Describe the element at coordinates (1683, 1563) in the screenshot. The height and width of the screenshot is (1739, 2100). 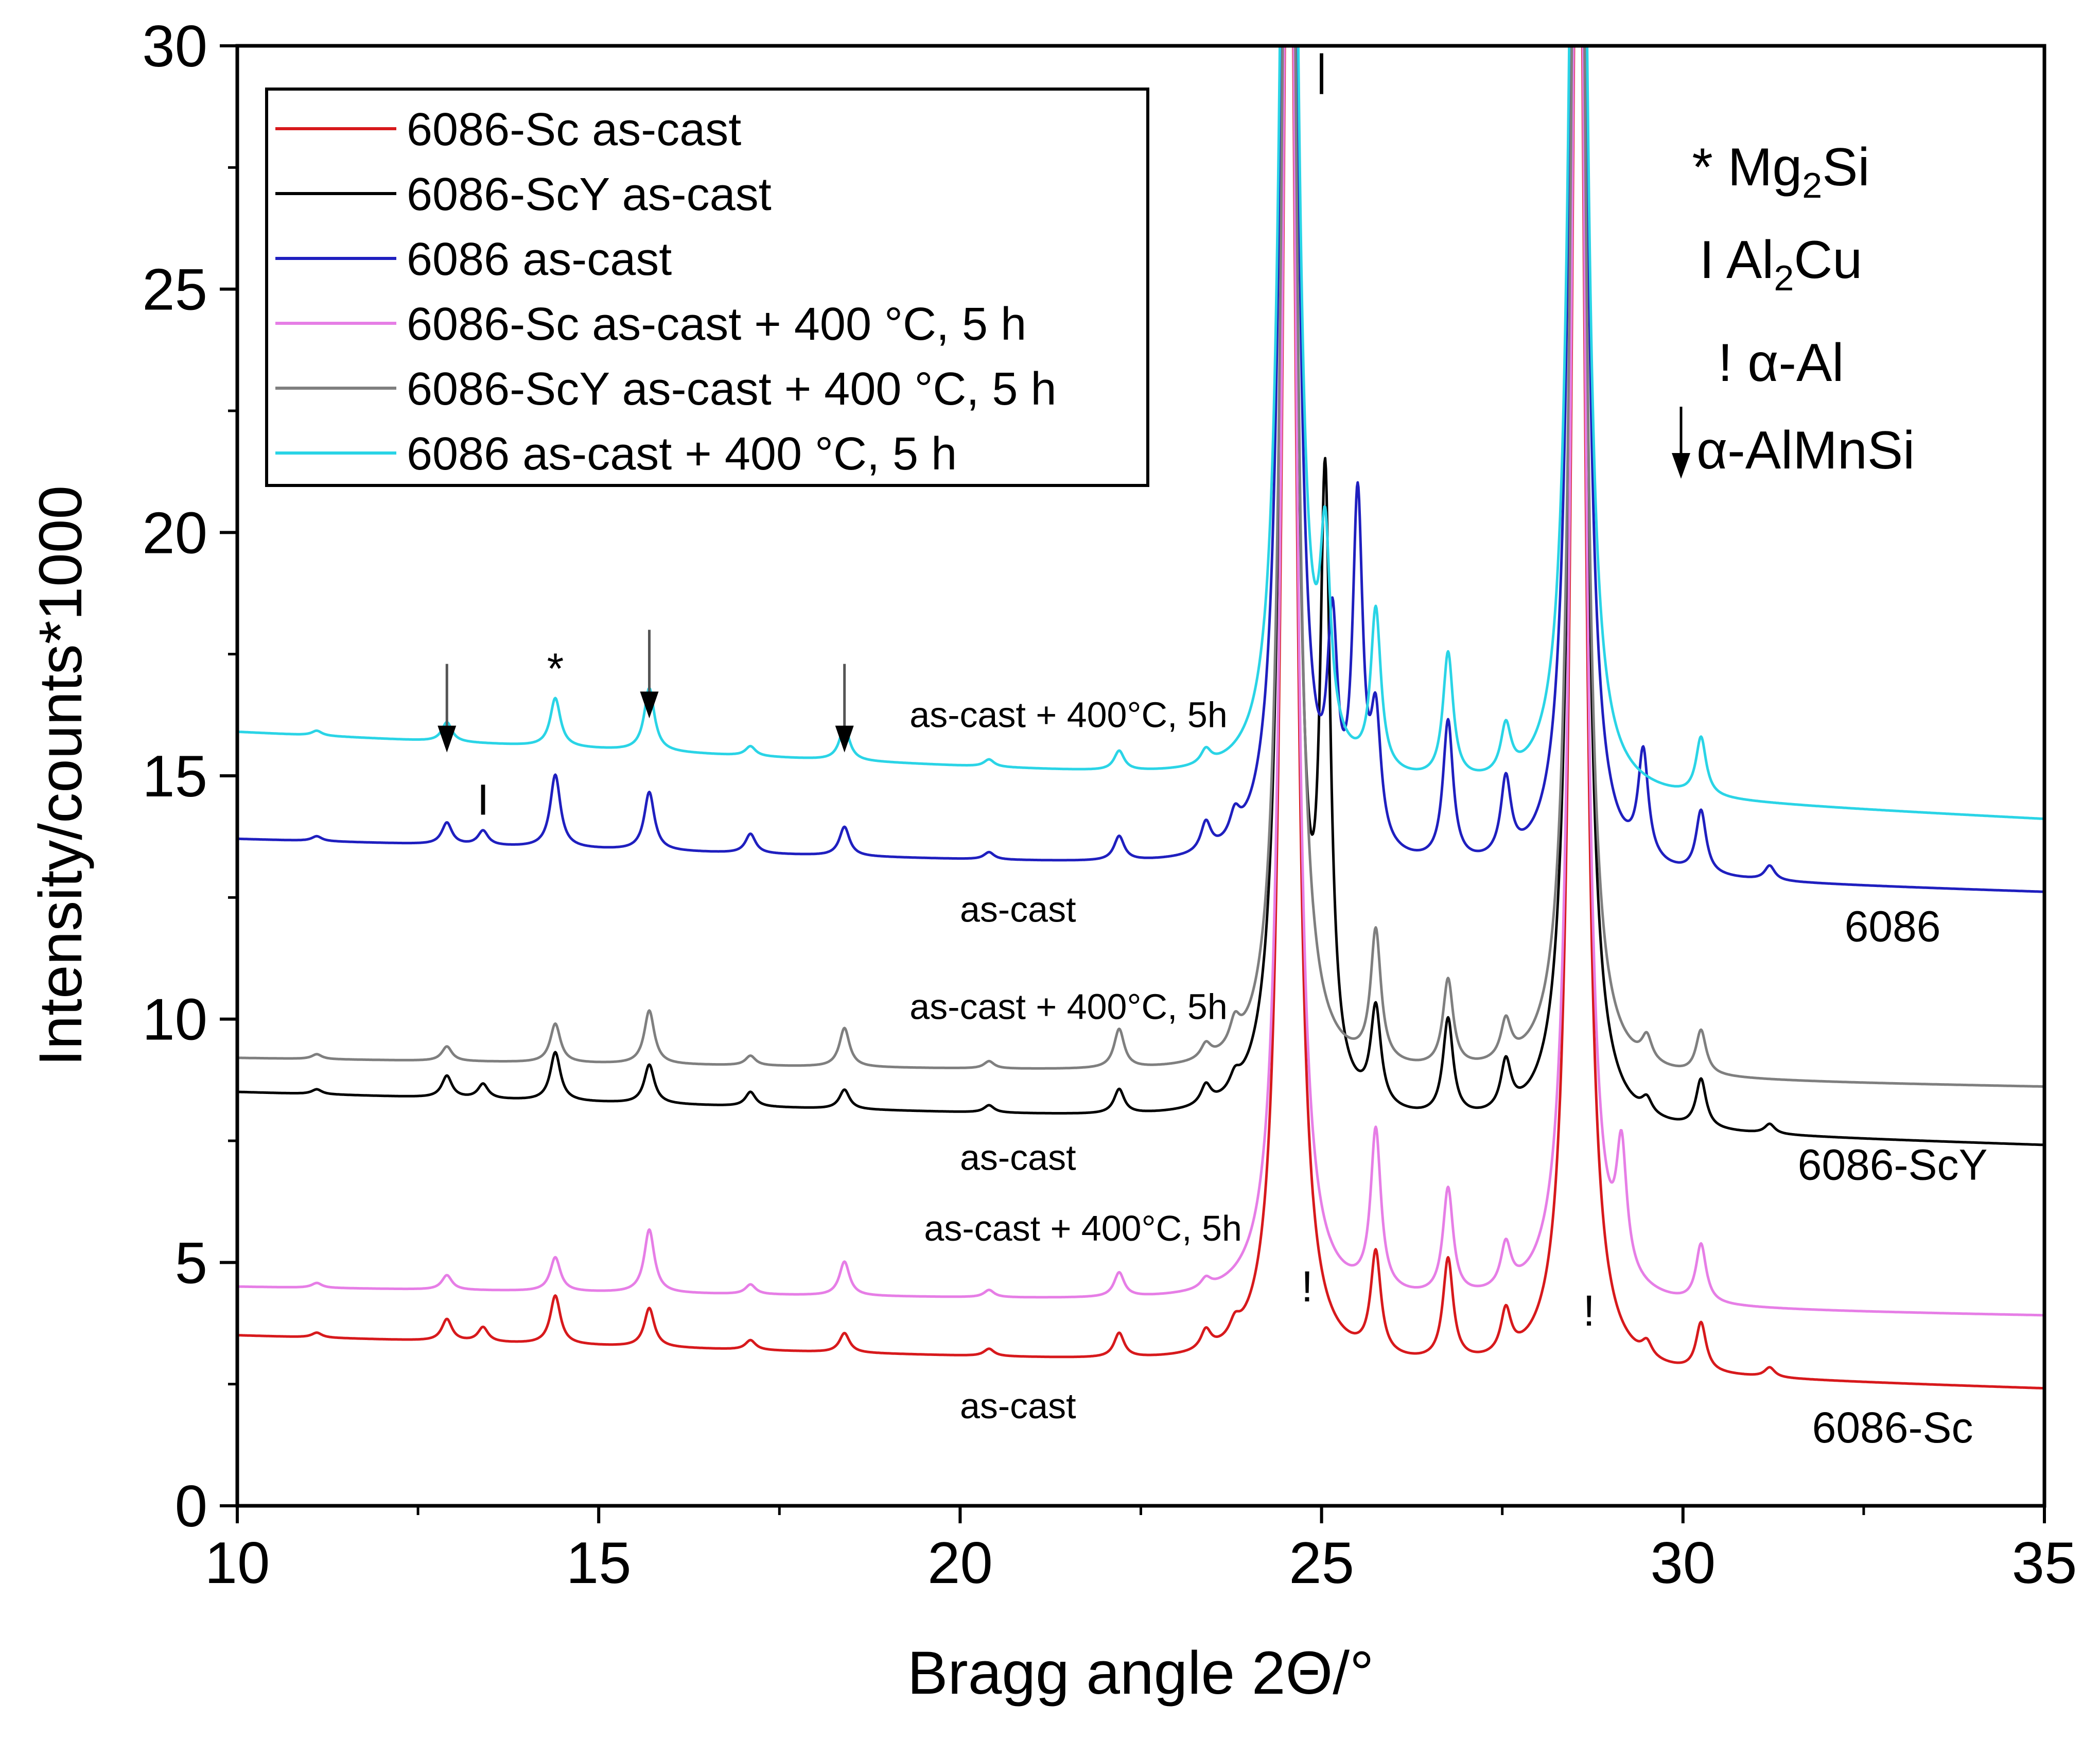
I see `x-tick-label: 30` at that location.